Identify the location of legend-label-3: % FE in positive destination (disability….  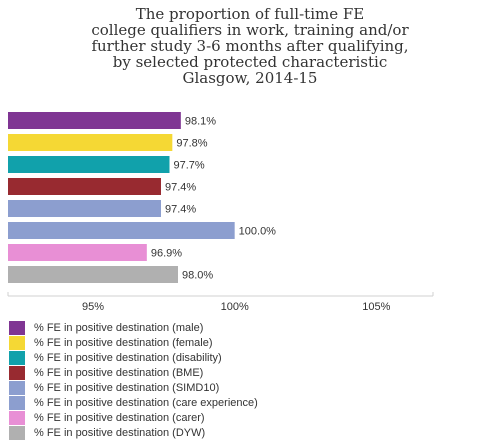
(128, 357).